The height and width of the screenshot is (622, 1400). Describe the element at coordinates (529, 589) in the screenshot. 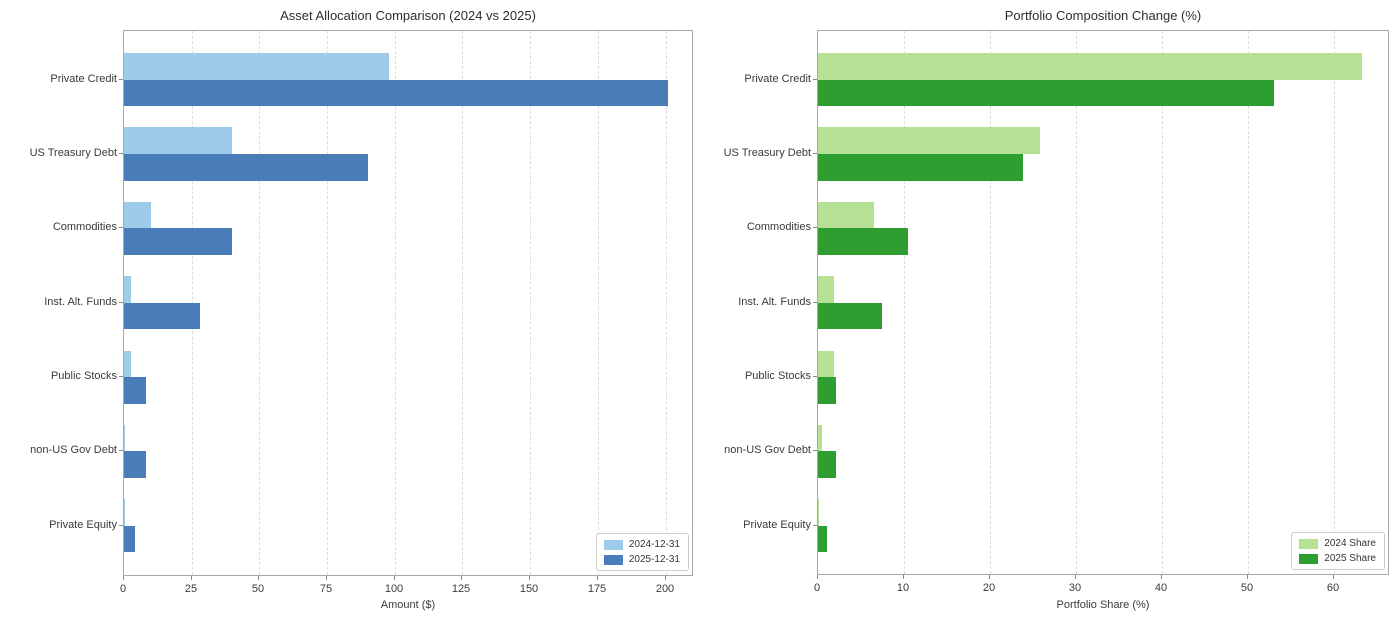

I see `x-tick-label: 150` at that location.